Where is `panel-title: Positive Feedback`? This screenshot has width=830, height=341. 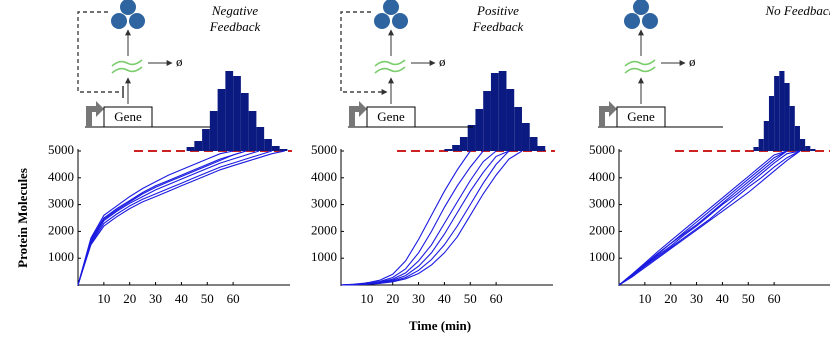 panel-title: Positive Feedback is located at coordinates (498, 18).